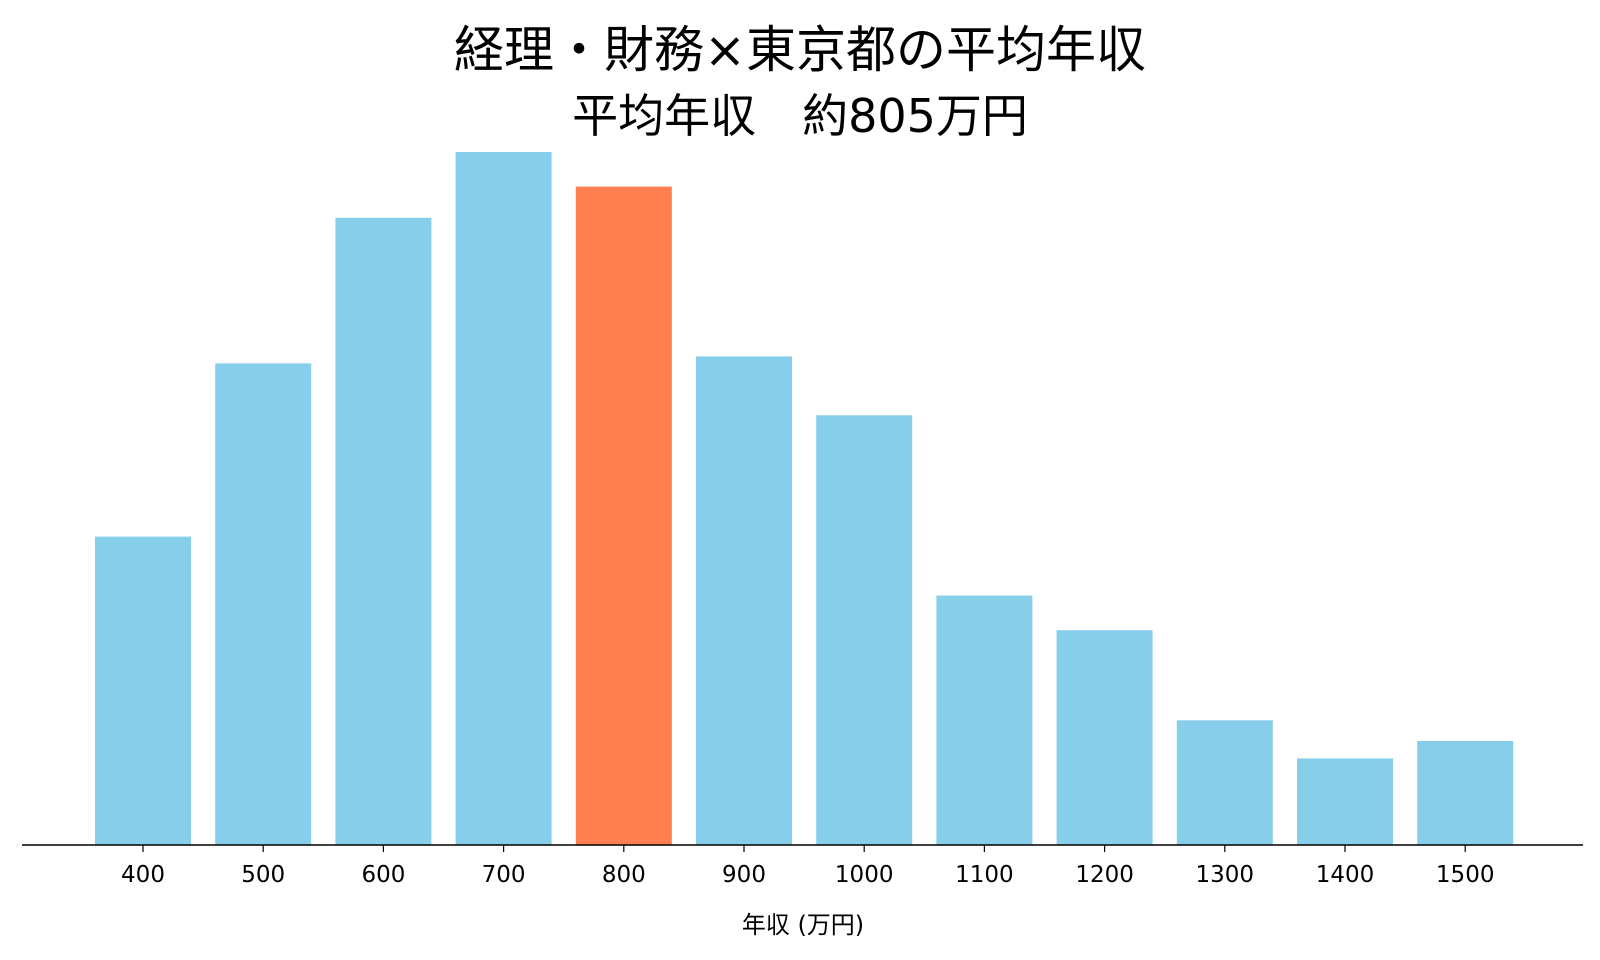 The image size is (1600, 960). What do you see at coordinates (800, 116) in the screenshot?
I see `chart-subtitle: 平均年収 約805万円` at bounding box center [800, 116].